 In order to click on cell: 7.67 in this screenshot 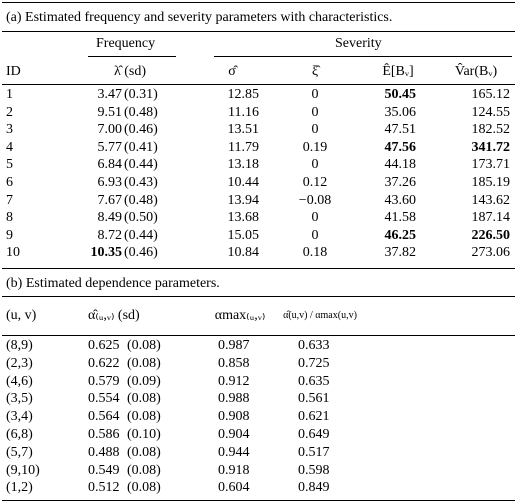, I will do `click(110, 200)`.